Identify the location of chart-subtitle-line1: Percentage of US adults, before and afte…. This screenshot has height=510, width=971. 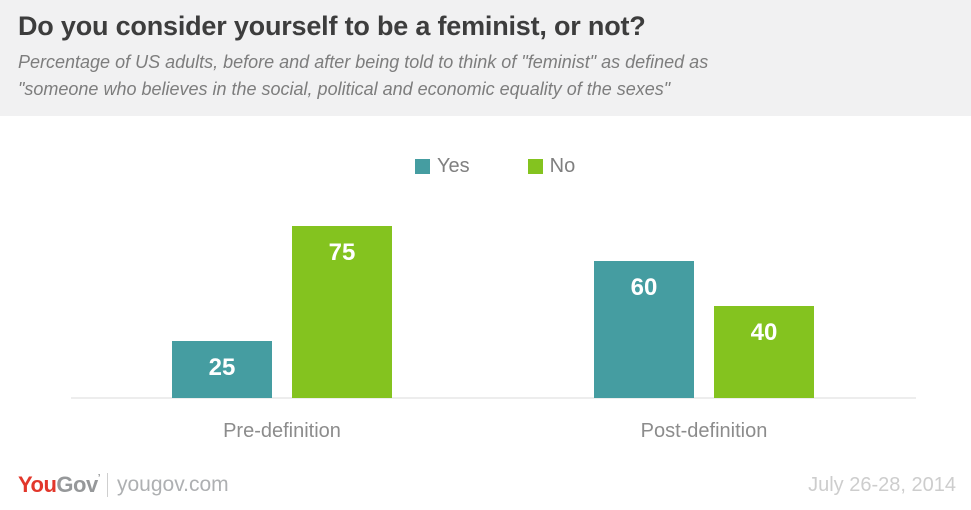
(363, 62).